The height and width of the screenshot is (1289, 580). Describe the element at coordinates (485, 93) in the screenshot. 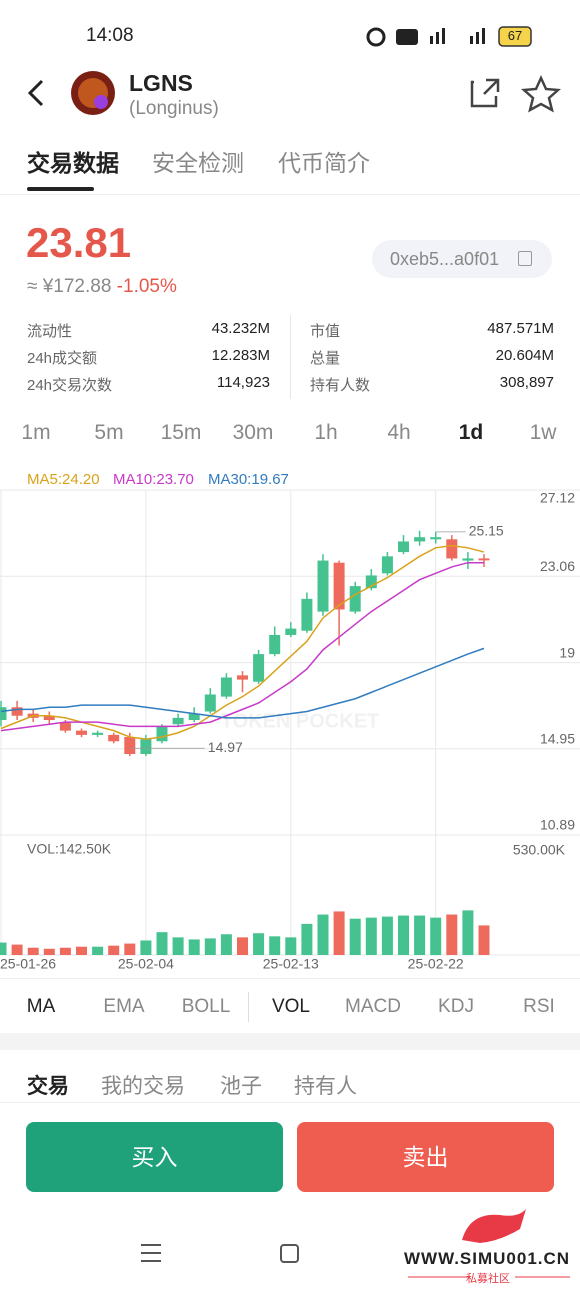

I see `share-button` at that location.